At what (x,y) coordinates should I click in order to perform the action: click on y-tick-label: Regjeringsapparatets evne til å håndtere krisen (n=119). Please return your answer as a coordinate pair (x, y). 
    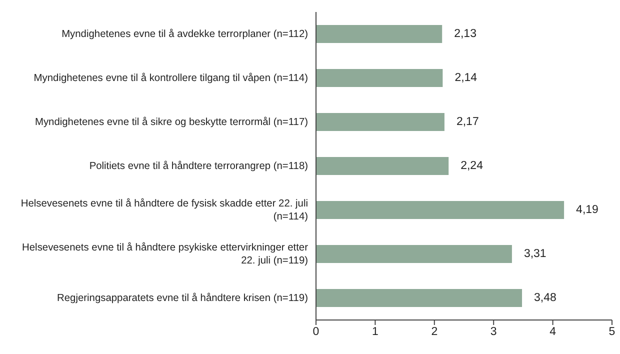
    Looking at the image, I should click on (182, 298).